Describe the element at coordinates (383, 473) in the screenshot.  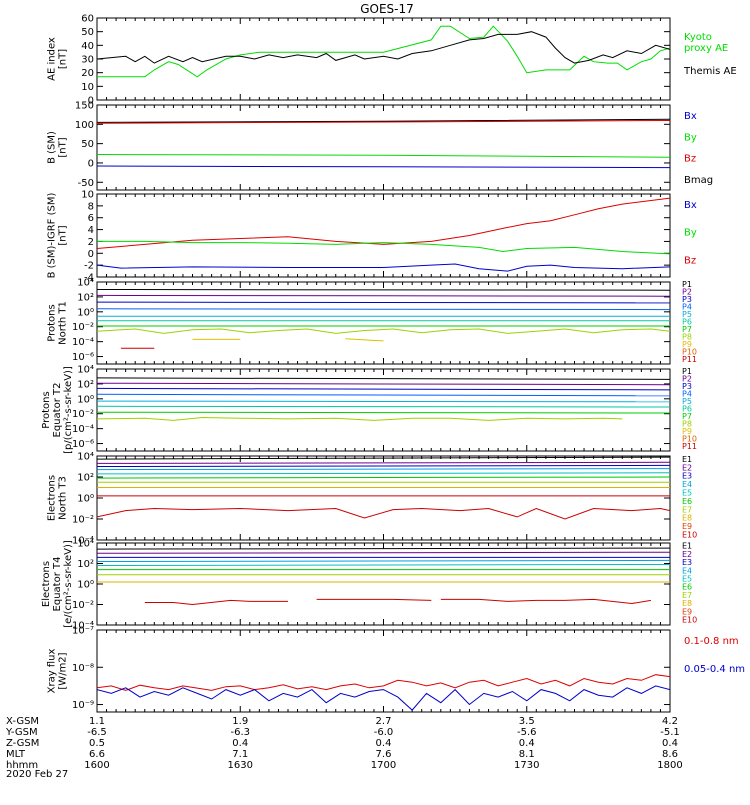
I see `series-line-e5` at that location.